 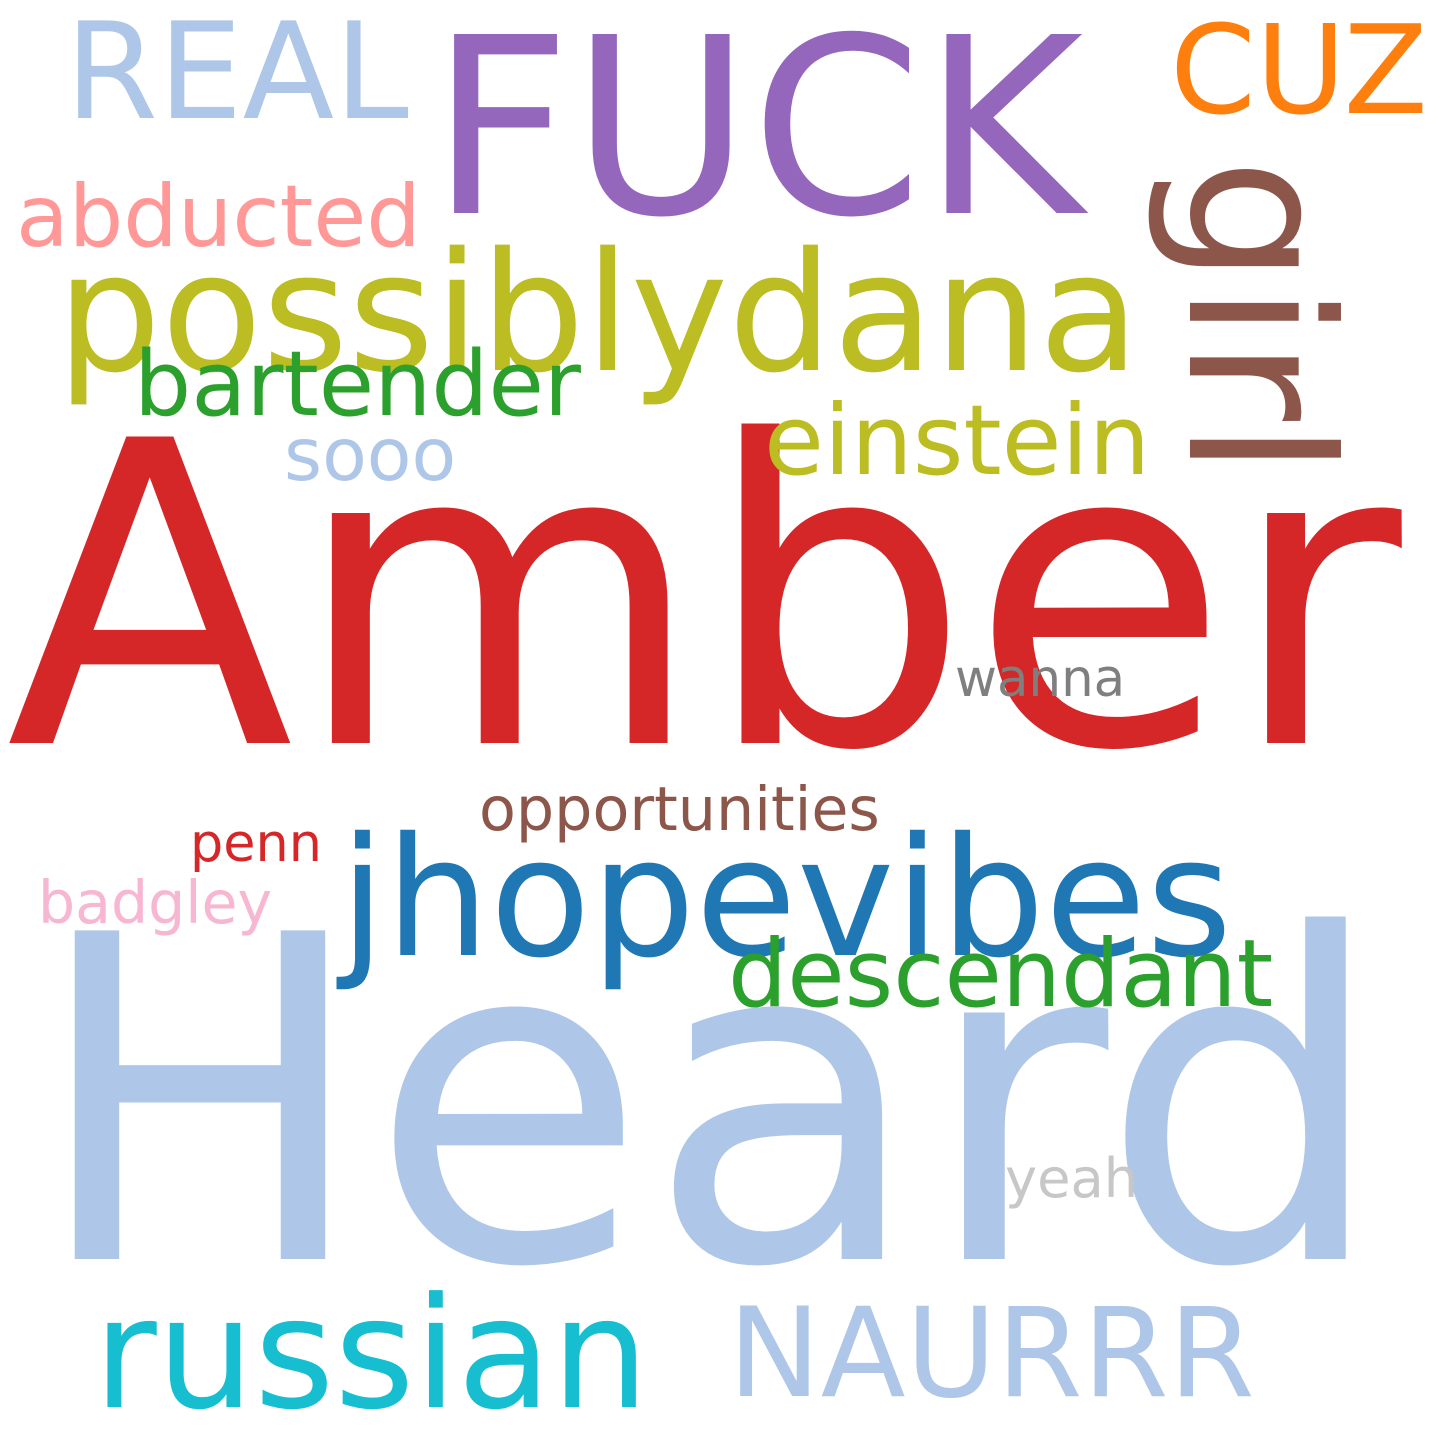 What do you see at coordinates (371, 1352) in the screenshot?
I see `word-russian: russian` at bounding box center [371, 1352].